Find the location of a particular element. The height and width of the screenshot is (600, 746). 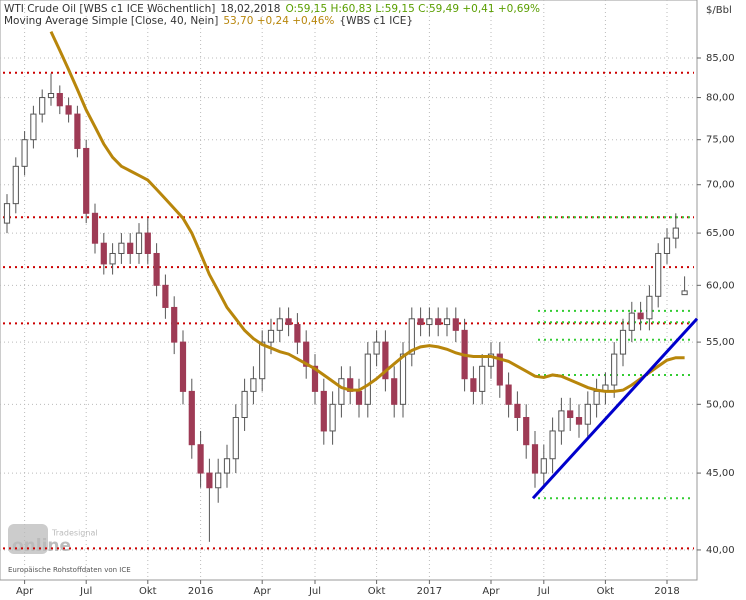

watermark: Tradesignal online is located at coordinates (53, 540).